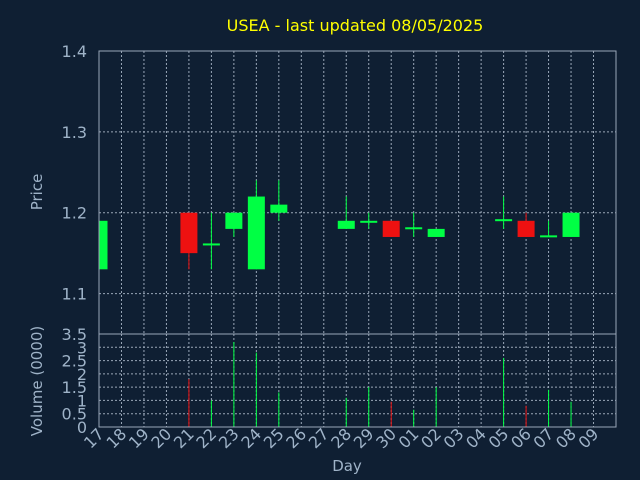  What do you see at coordinates (74, 51) in the screenshot?
I see `price-y-tick-label: 1.4` at bounding box center [74, 51].